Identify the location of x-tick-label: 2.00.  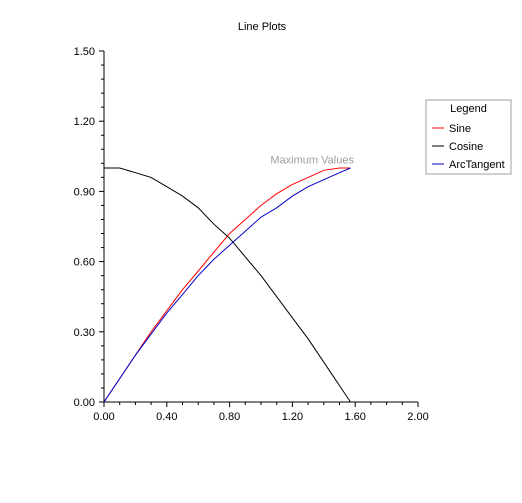
(417, 417).